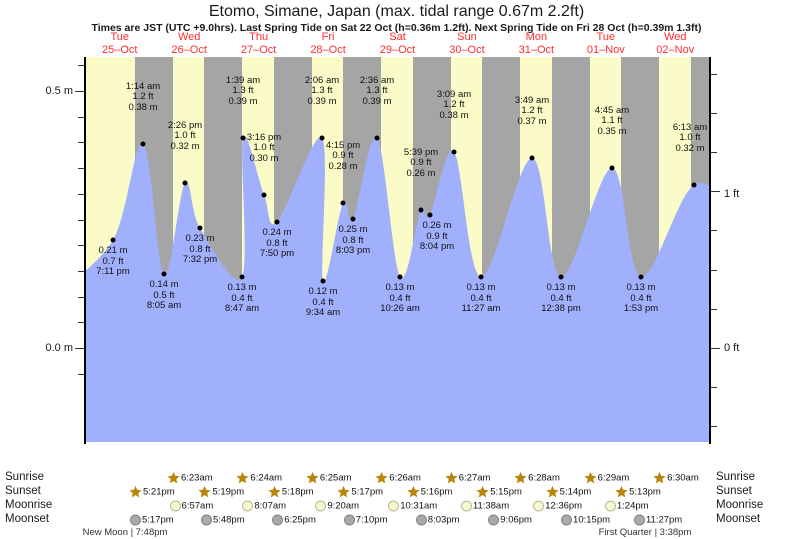 The height and width of the screenshot is (539, 793). What do you see at coordinates (516, 520) in the screenshot?
I see `moonset-event-time: 9:06pm` at bounding box center [516, 520].